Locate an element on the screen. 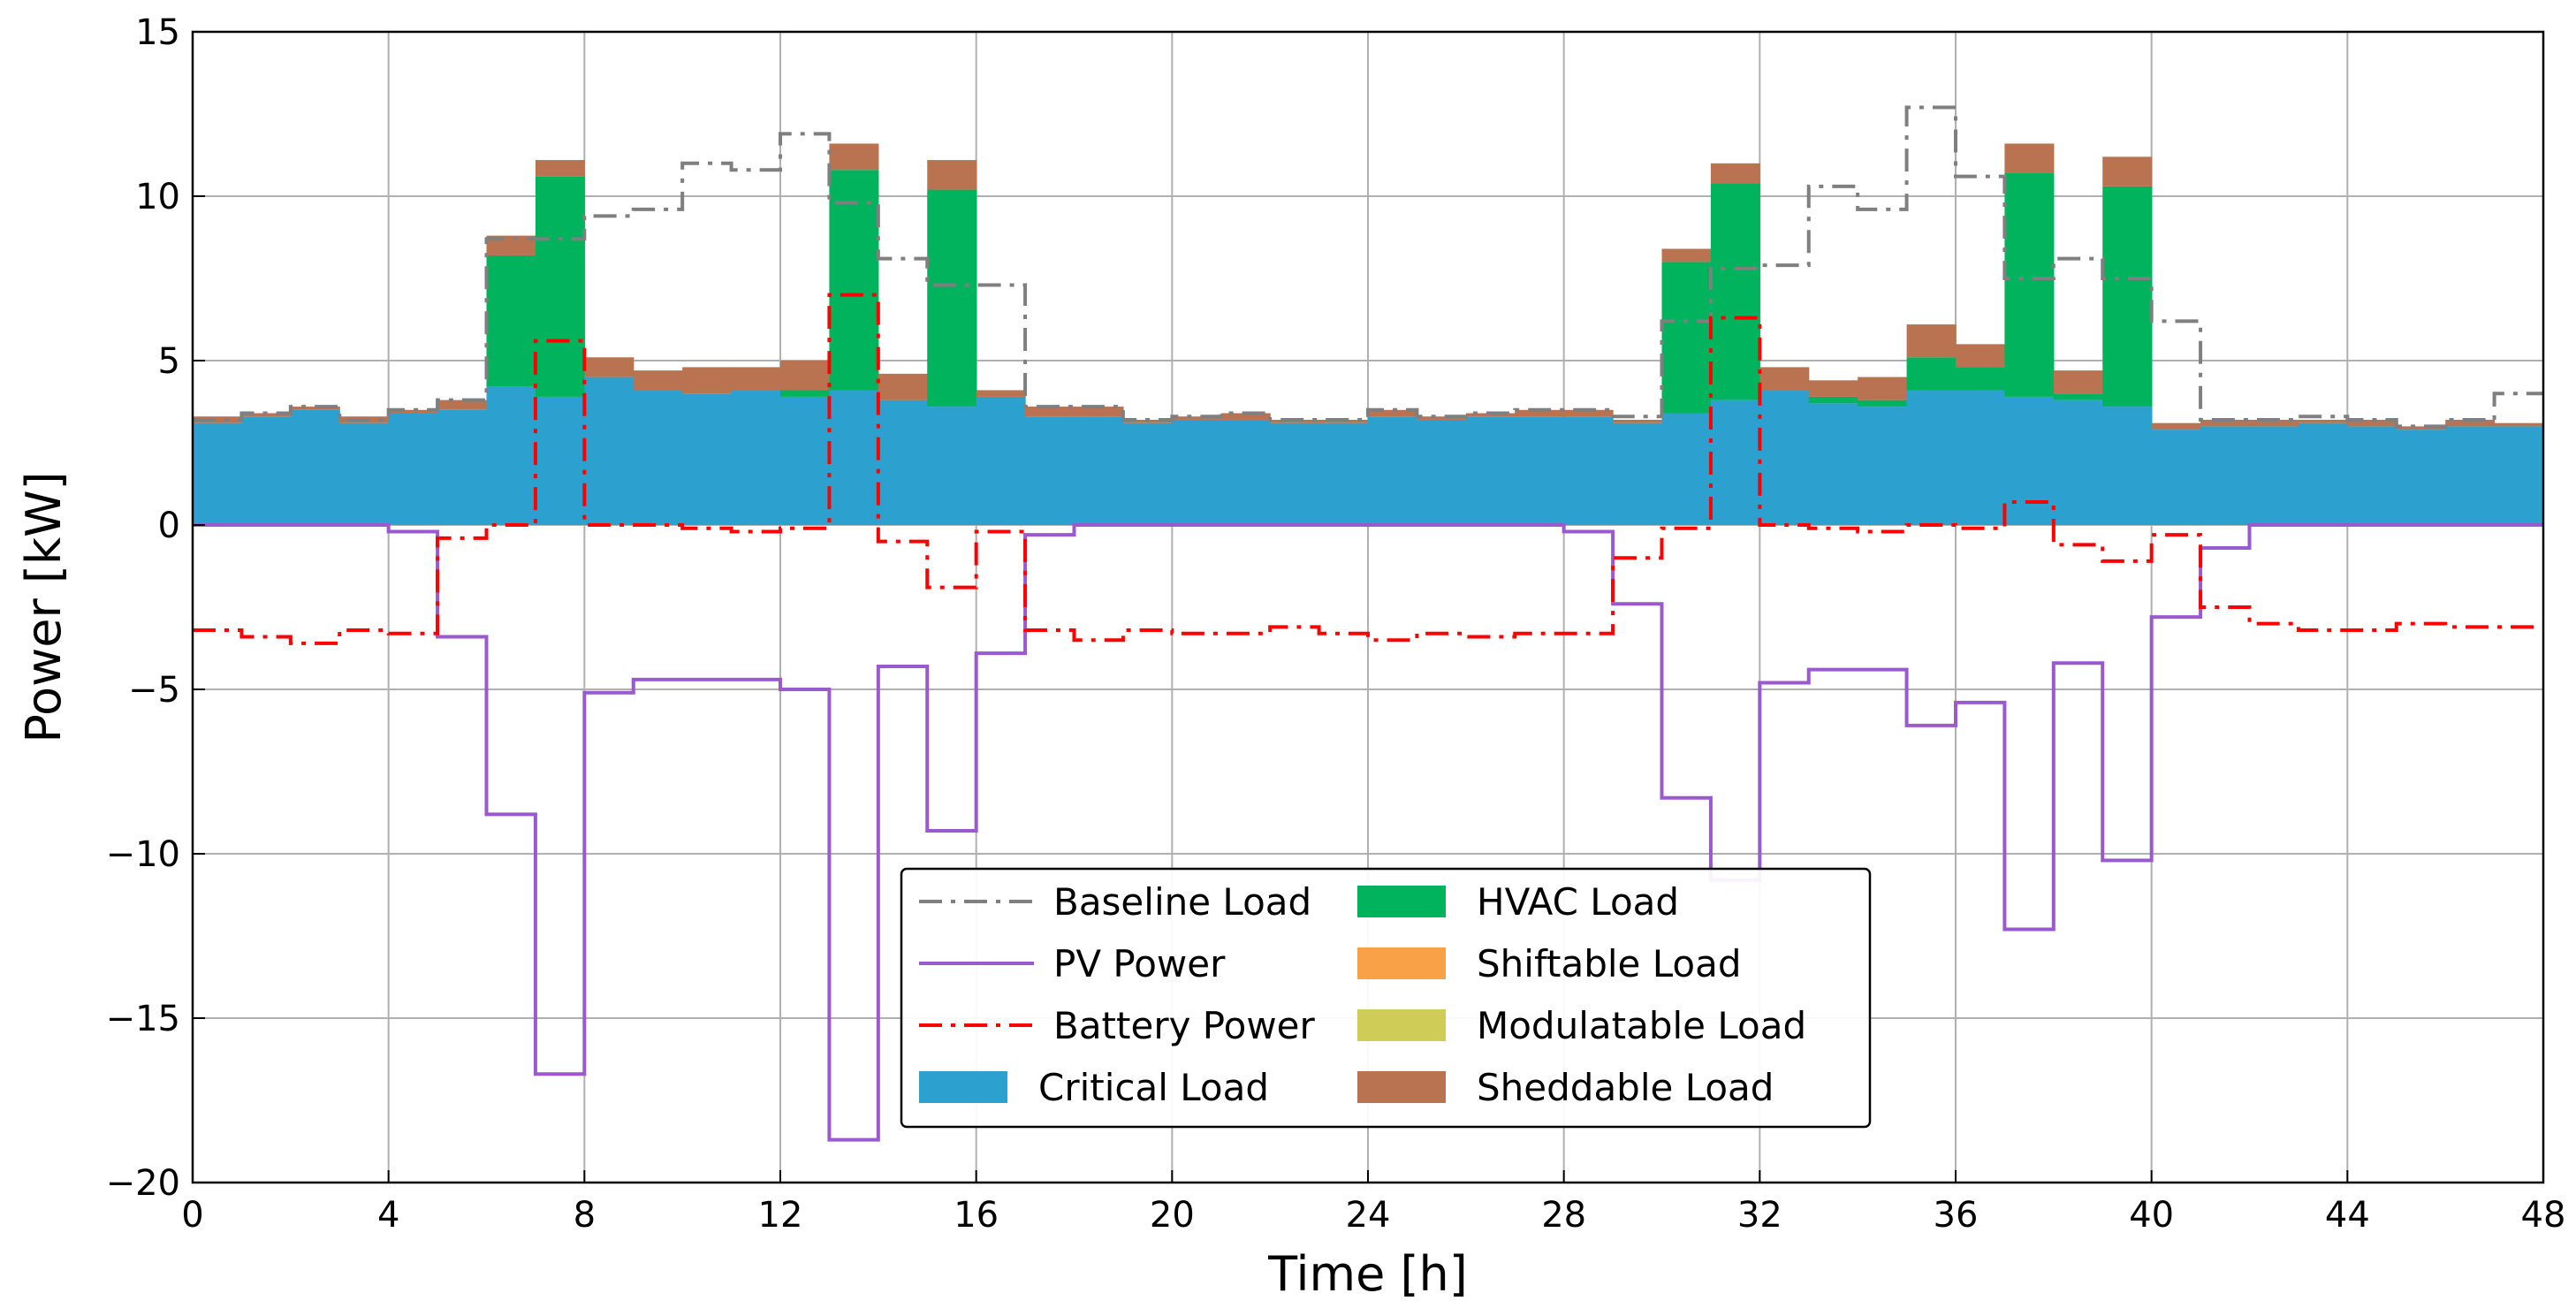  legend-swatch-modulatable-load is located at coordinates (1402, 1025).